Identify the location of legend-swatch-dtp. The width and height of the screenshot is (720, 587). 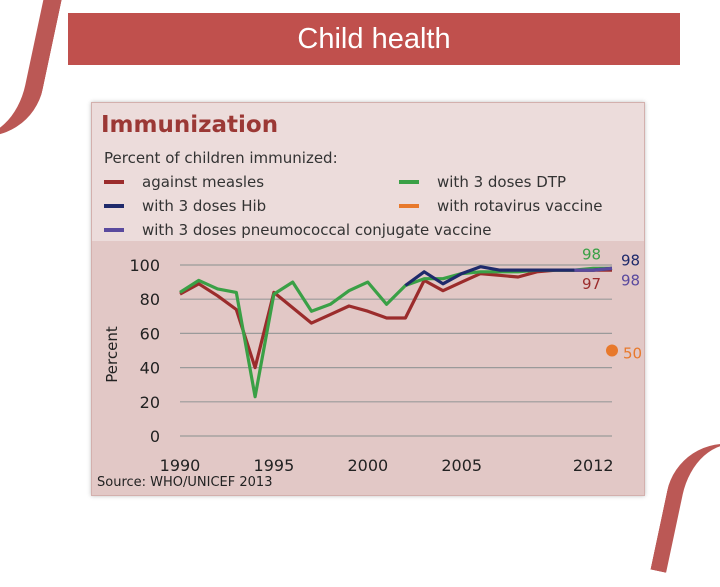
(409, 182).